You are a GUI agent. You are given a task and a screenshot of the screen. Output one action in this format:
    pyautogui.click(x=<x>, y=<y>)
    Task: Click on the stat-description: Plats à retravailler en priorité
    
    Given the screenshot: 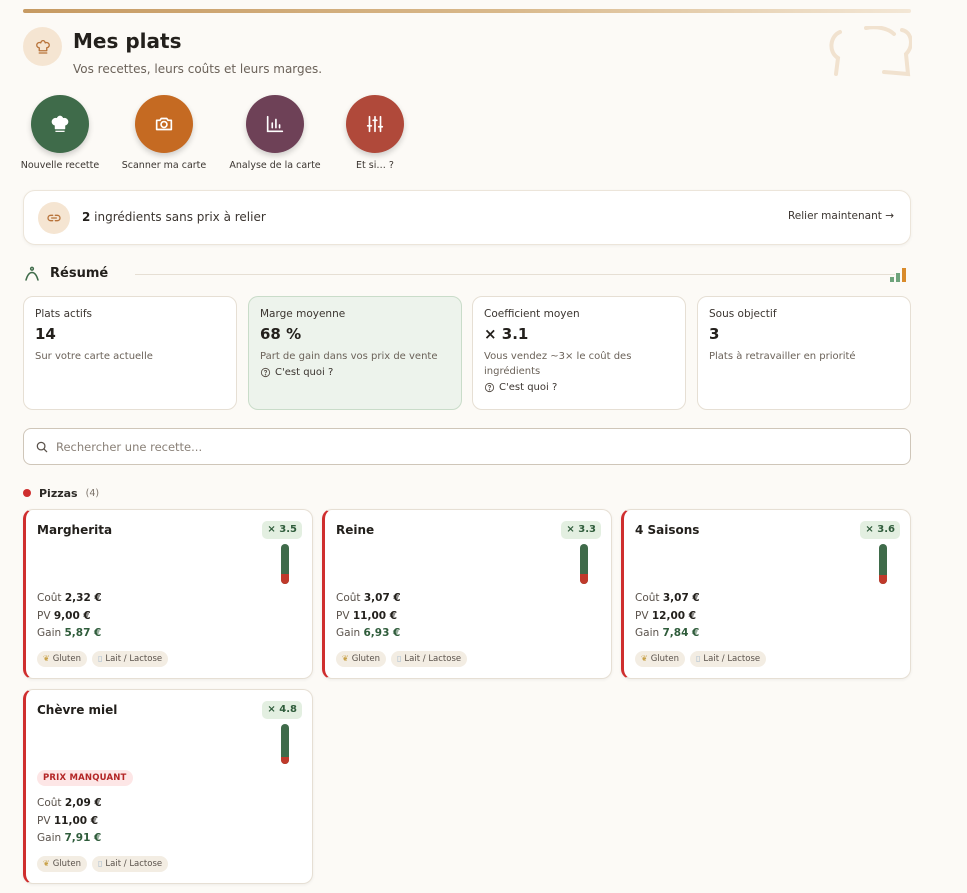 What is the action you would take?
    pyautogui.click(x=782, y=356)
    